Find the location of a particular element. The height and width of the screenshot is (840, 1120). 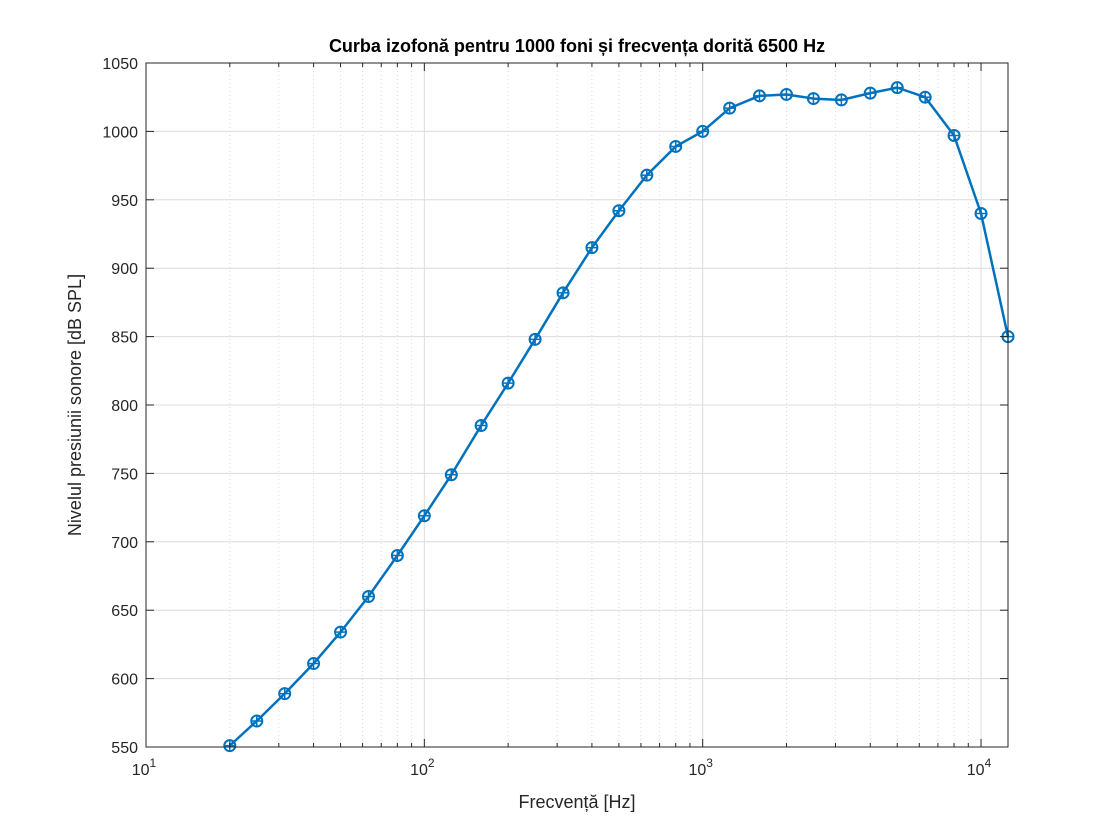

y-tick-label: 1050 is located at coordinates (120, 64).